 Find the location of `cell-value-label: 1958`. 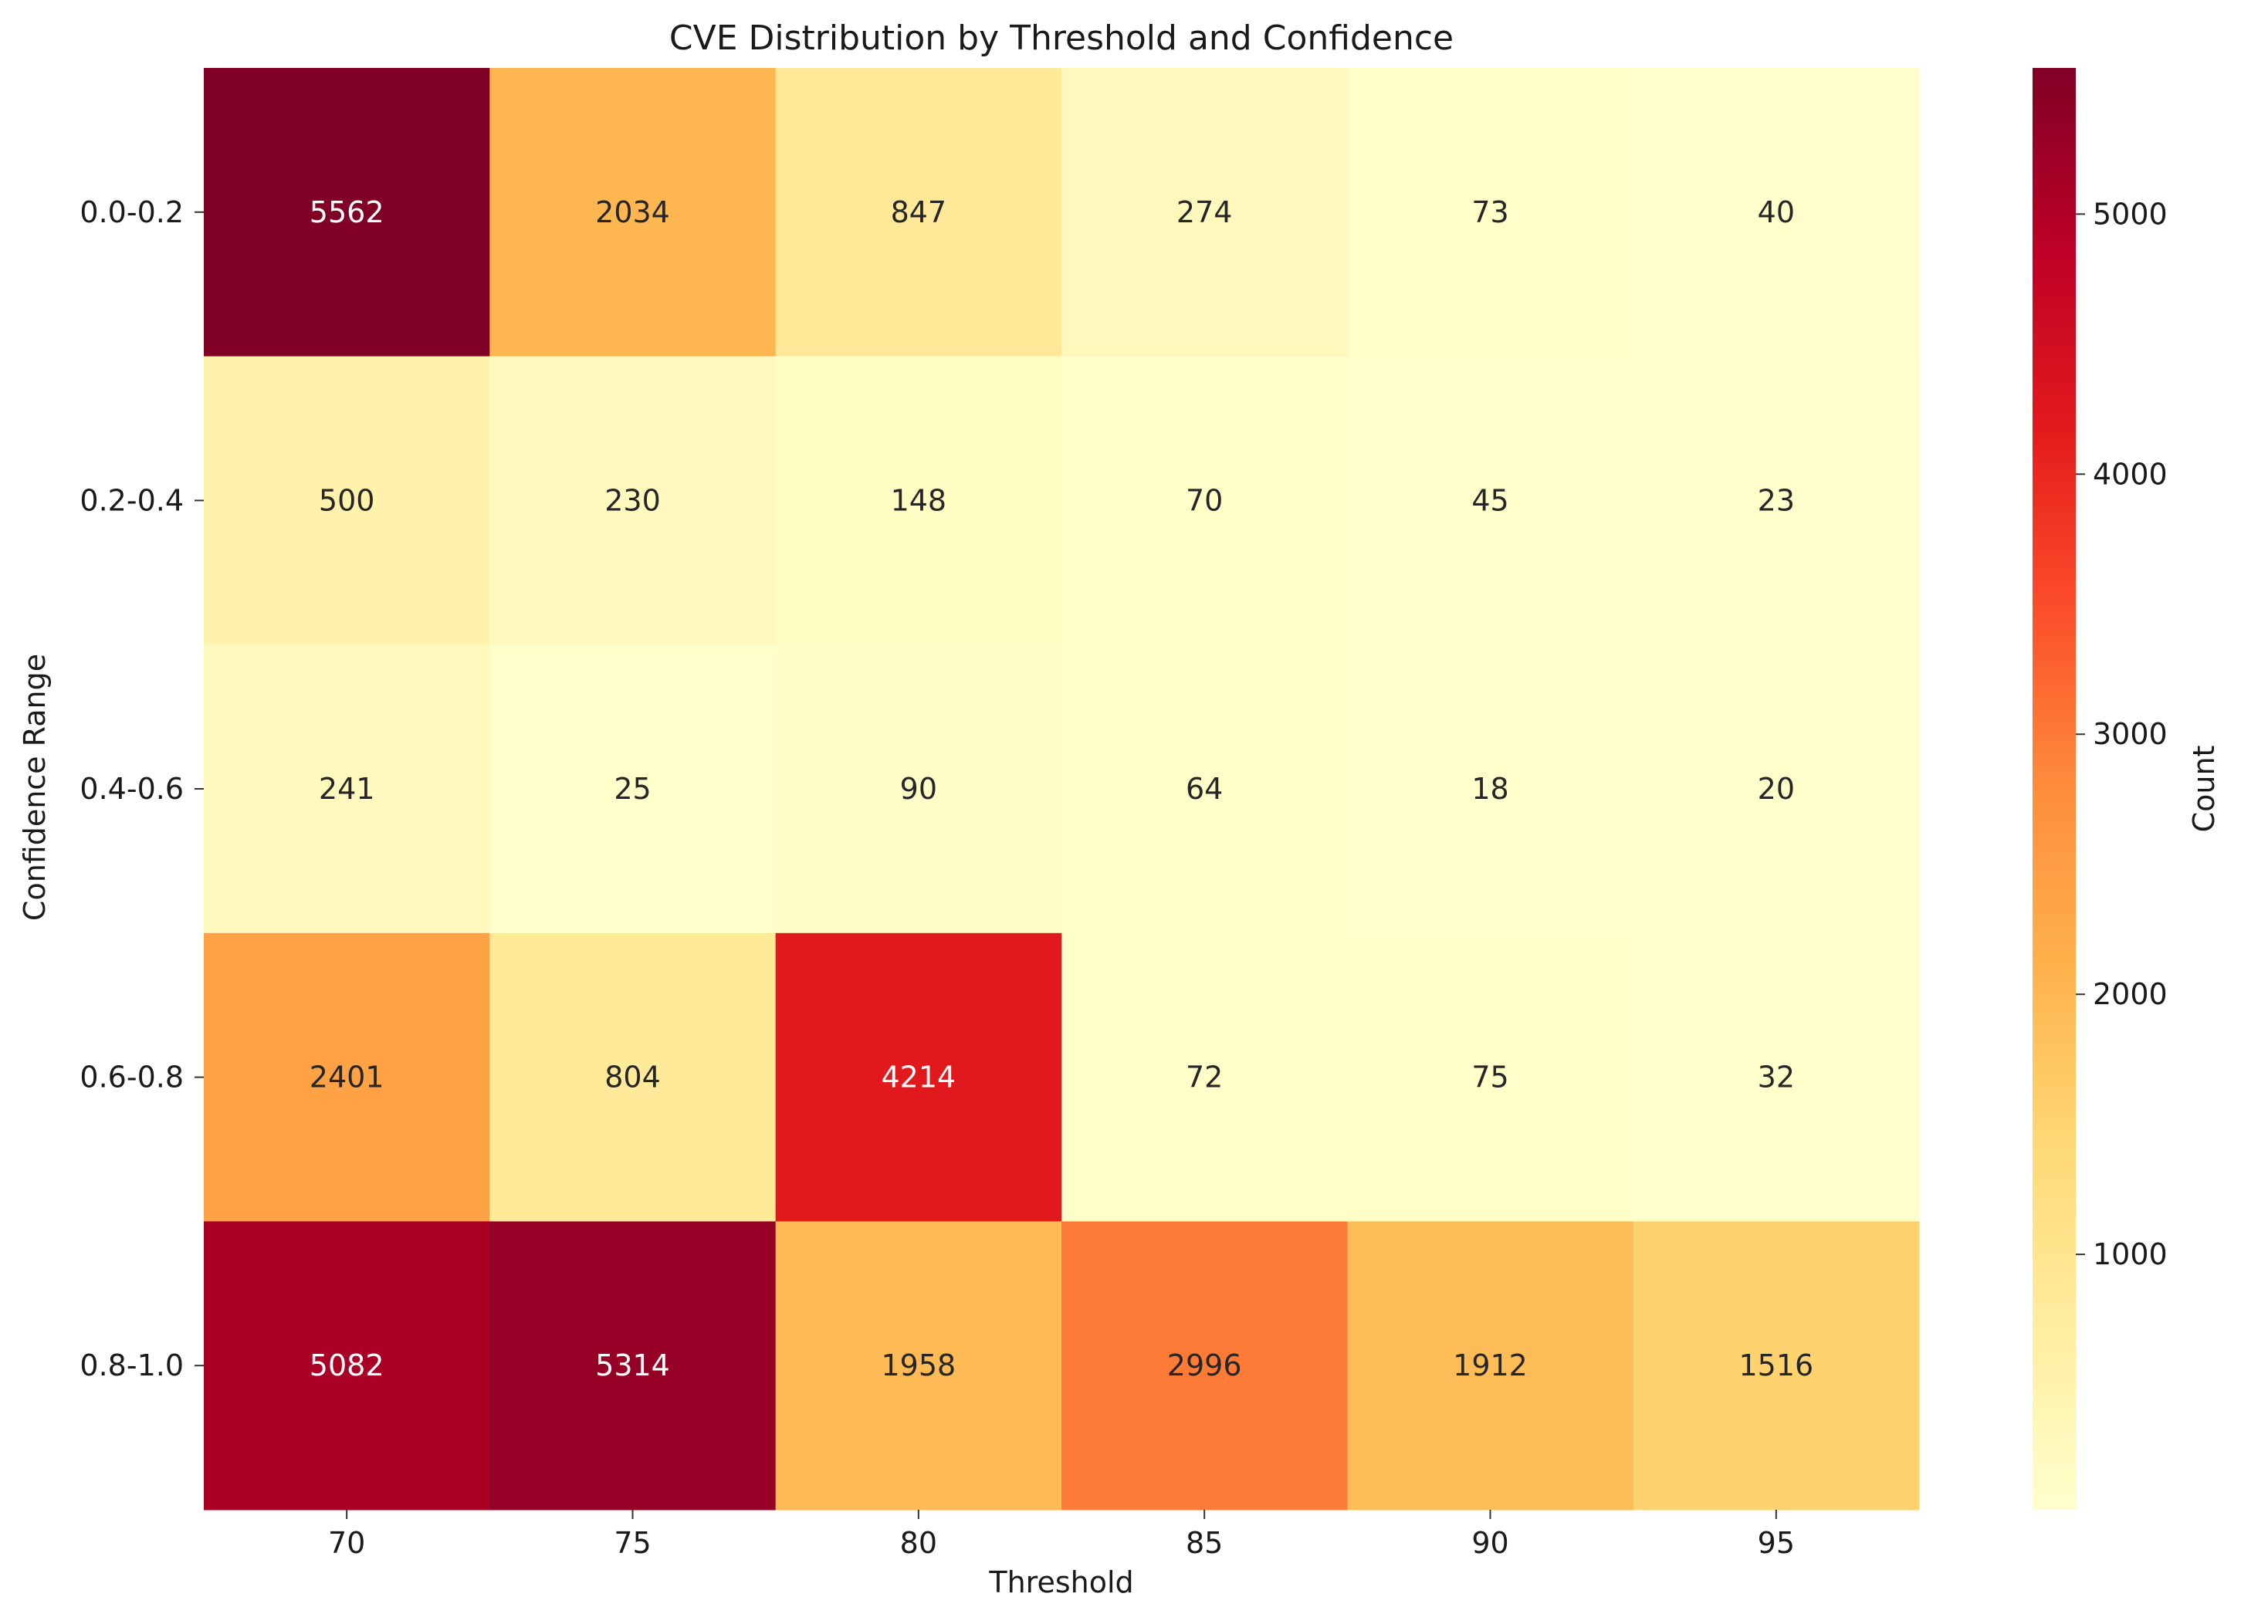

cell-value-label: 1958 is located at coordinates (918, 1365).